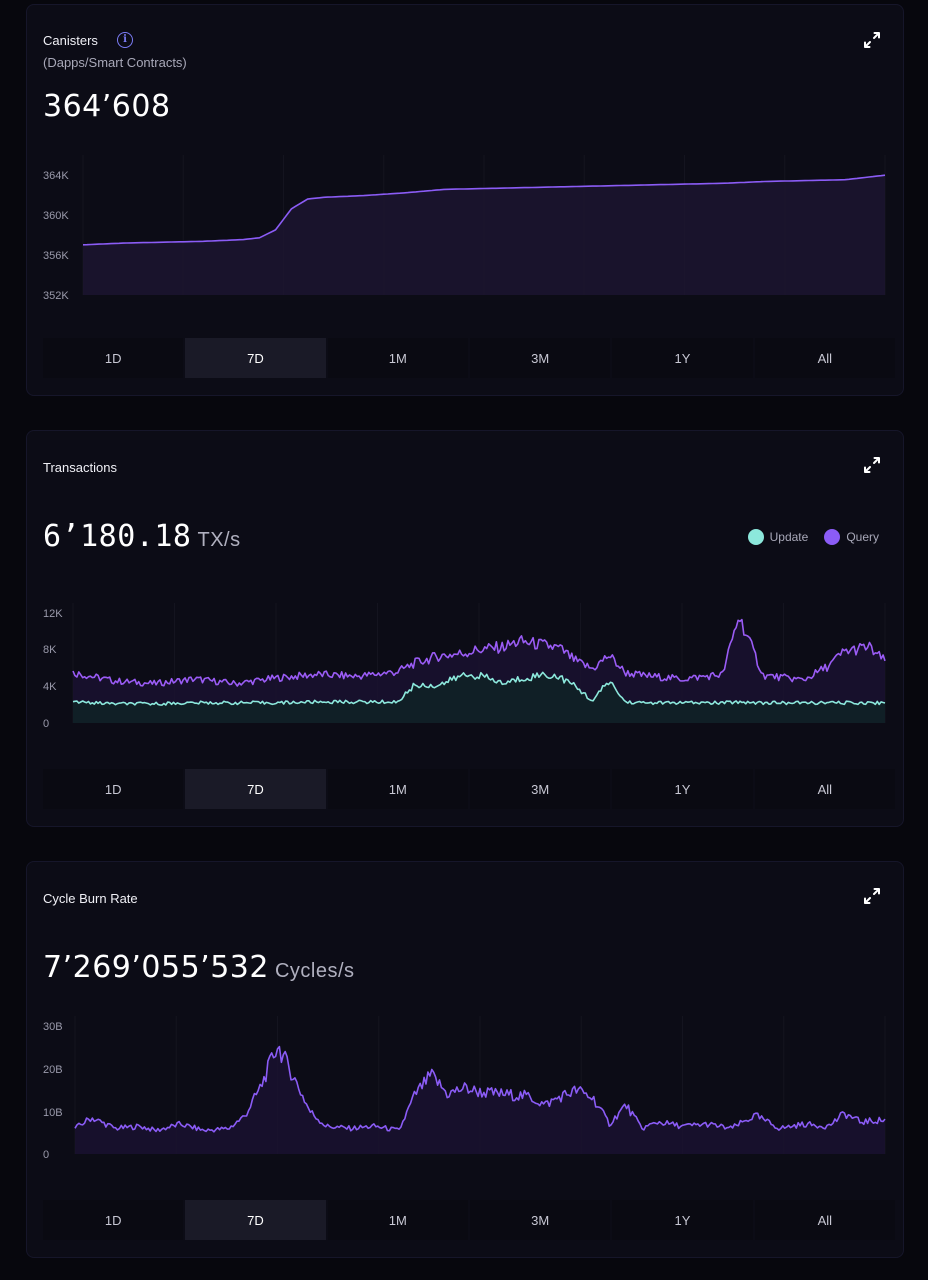 Image resolution: width=928 pixels, height=1280 pixels. Describe the element at coordinates (789, 537) in the screenshot. I see `legend-update-label: Update` at that location.